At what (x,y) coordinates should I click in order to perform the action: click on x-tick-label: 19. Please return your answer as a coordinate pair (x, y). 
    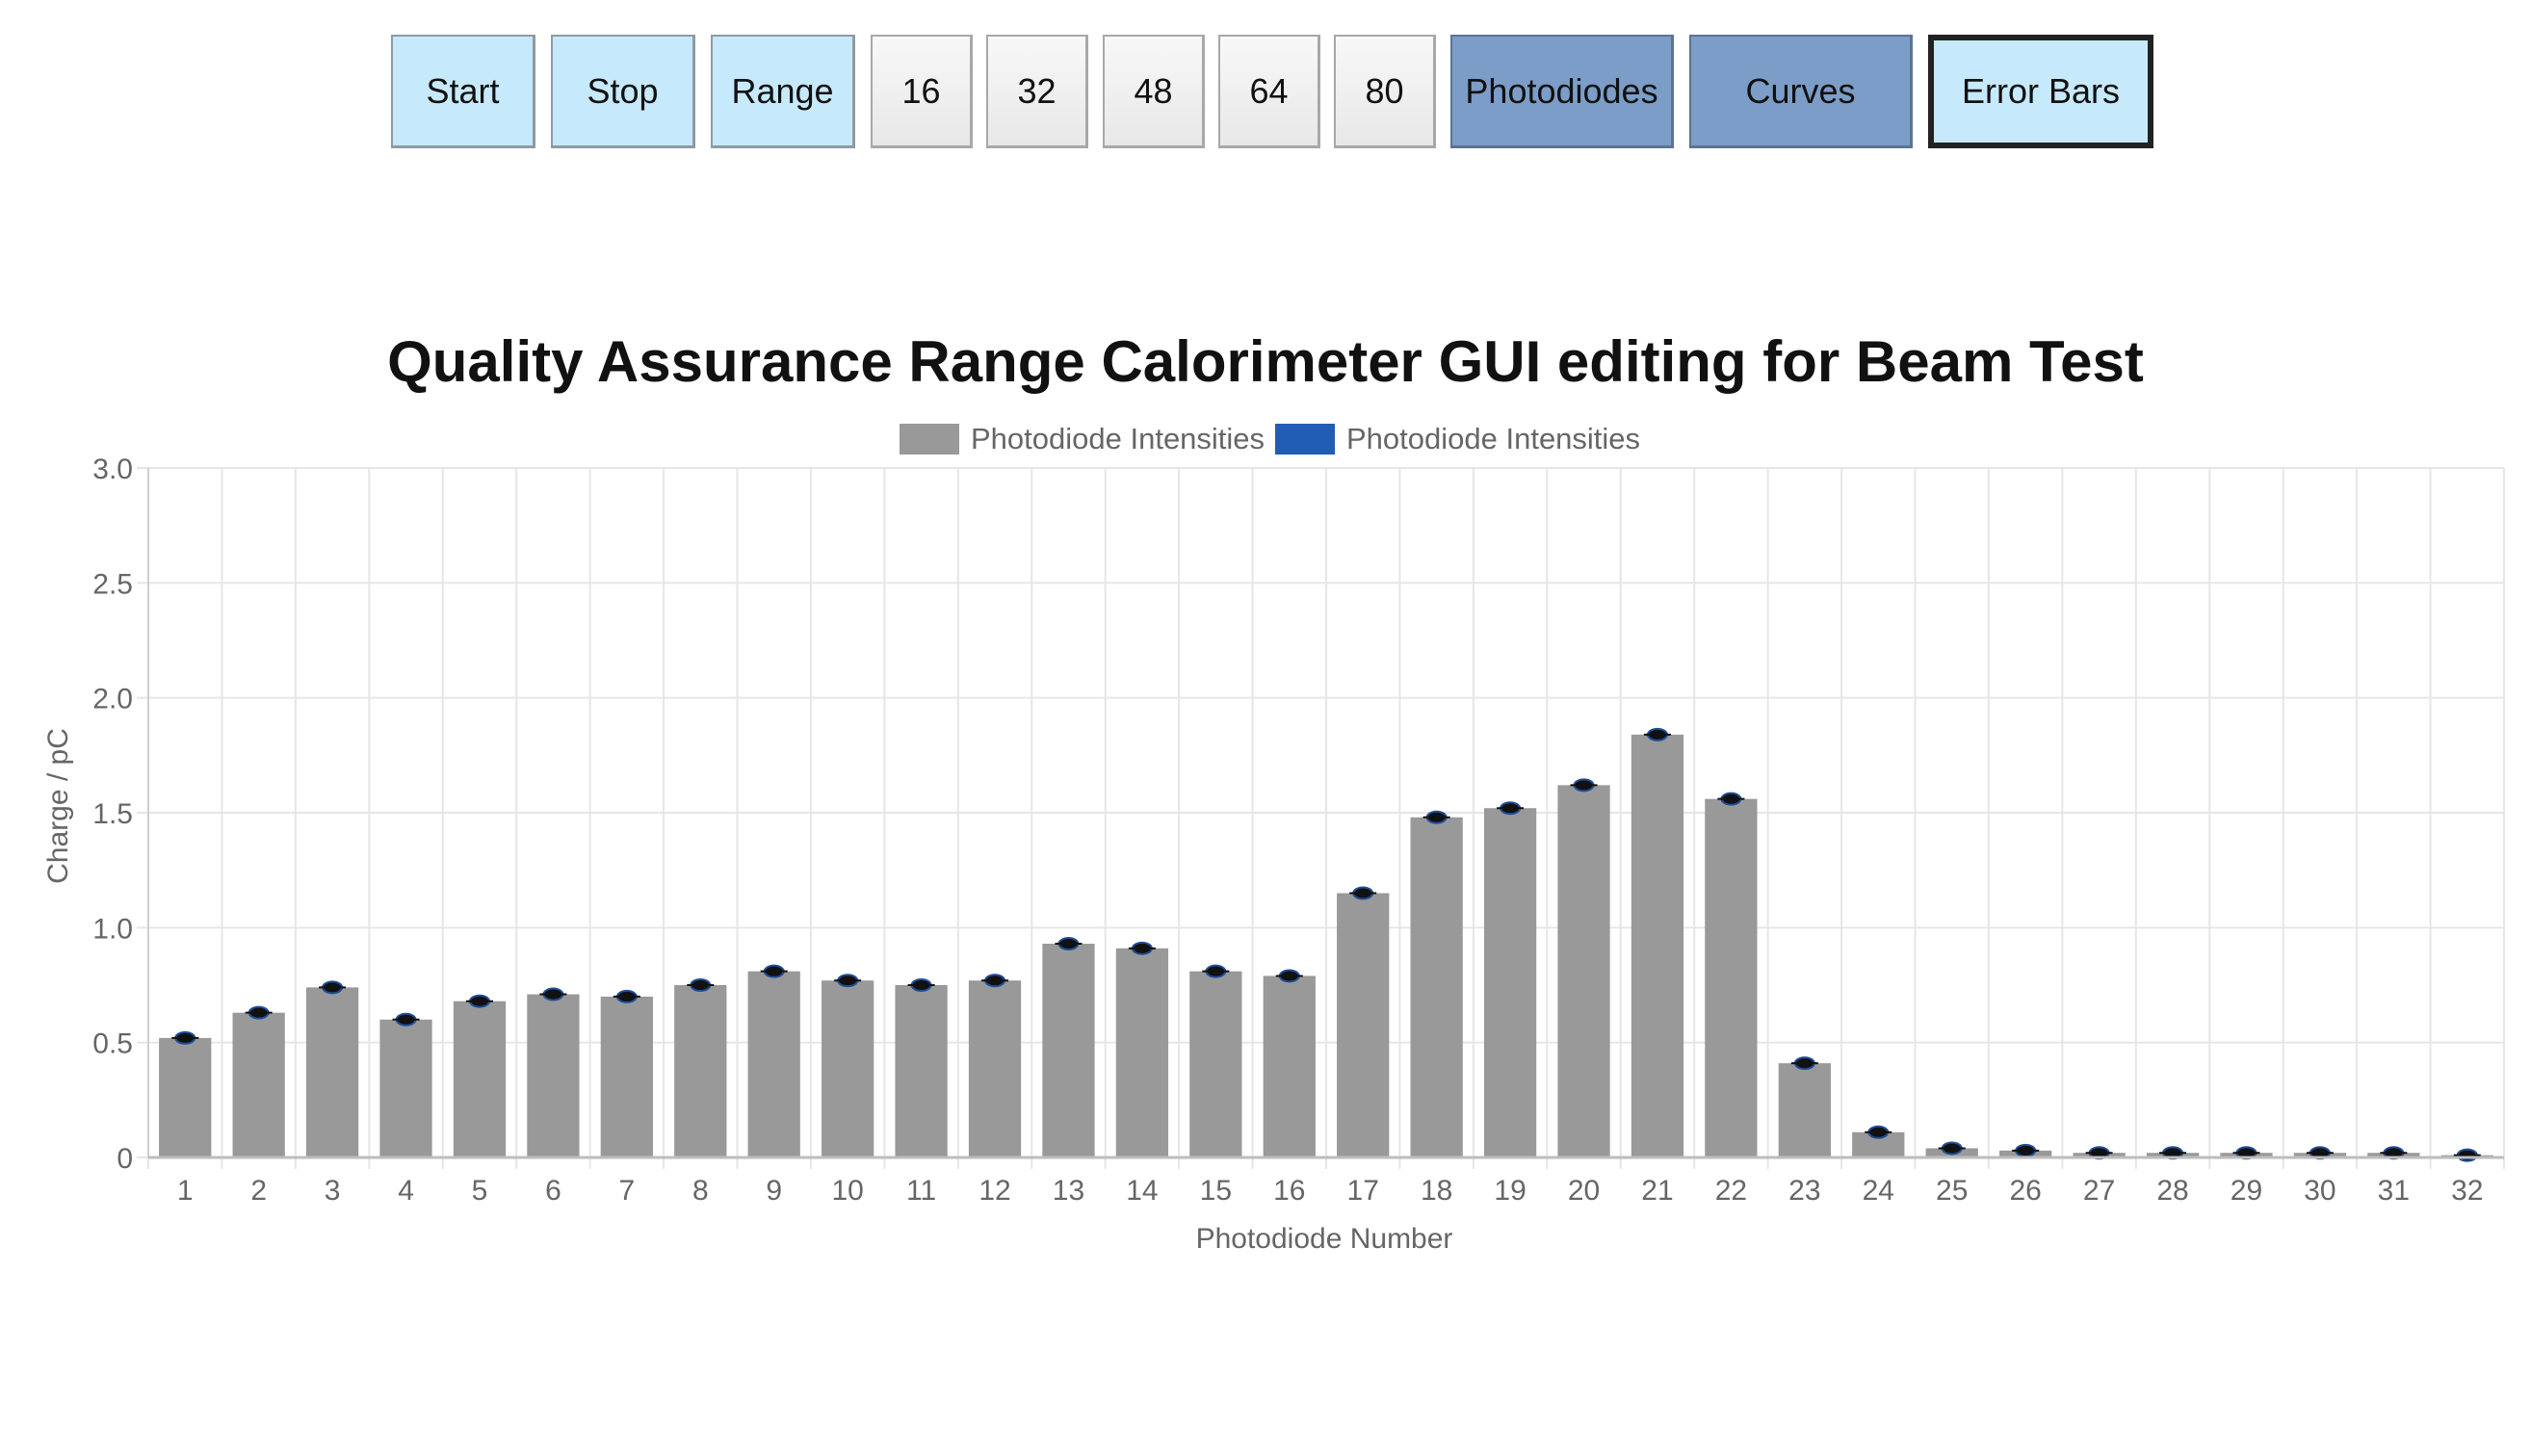
    Looking at the image, I should click on (1510, 1191).